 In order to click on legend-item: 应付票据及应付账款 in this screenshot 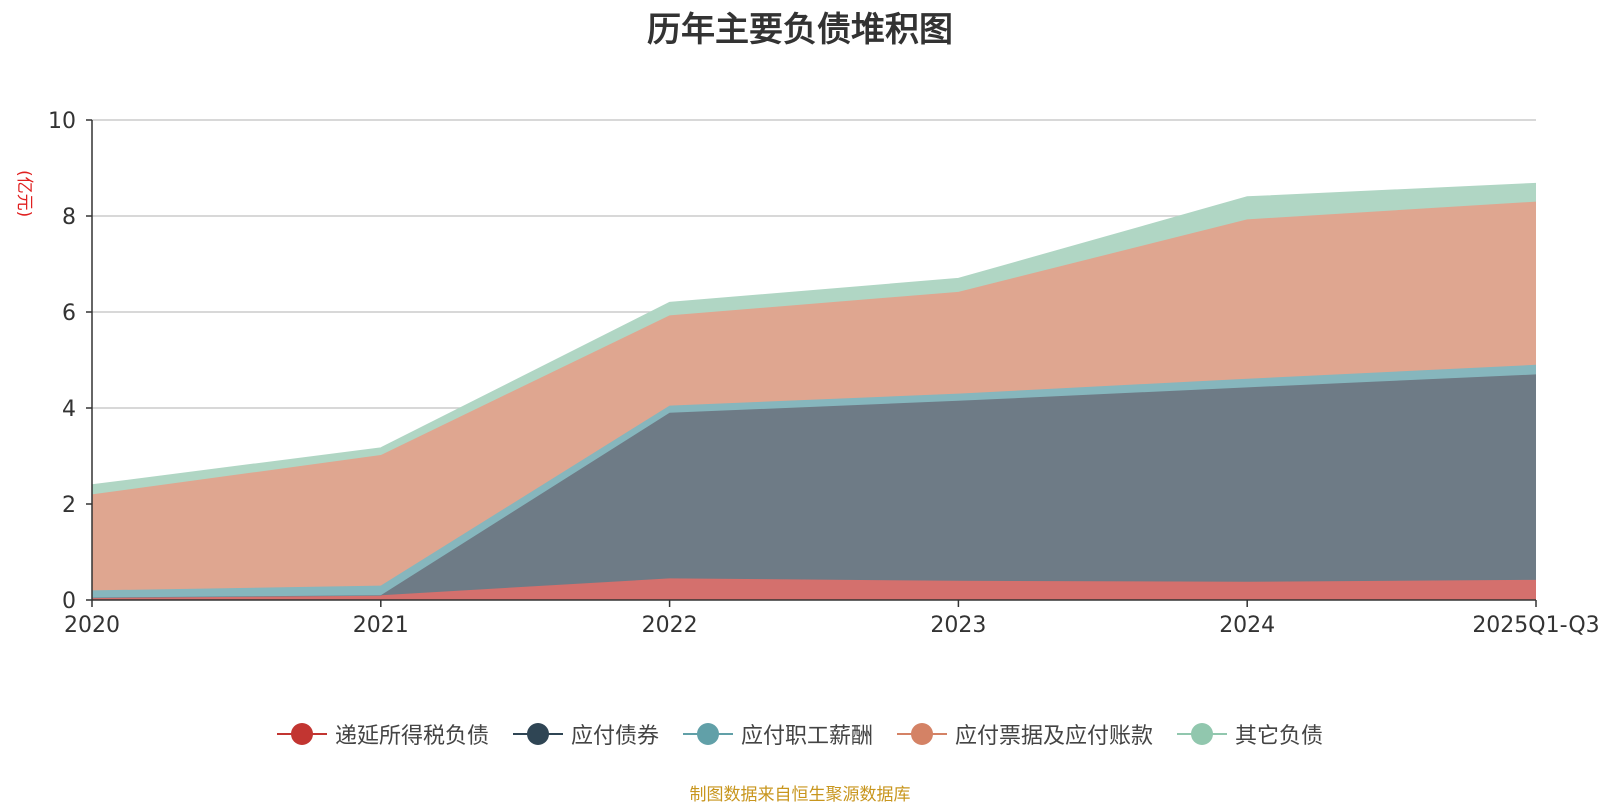, I will do `click(1025, 734)`.